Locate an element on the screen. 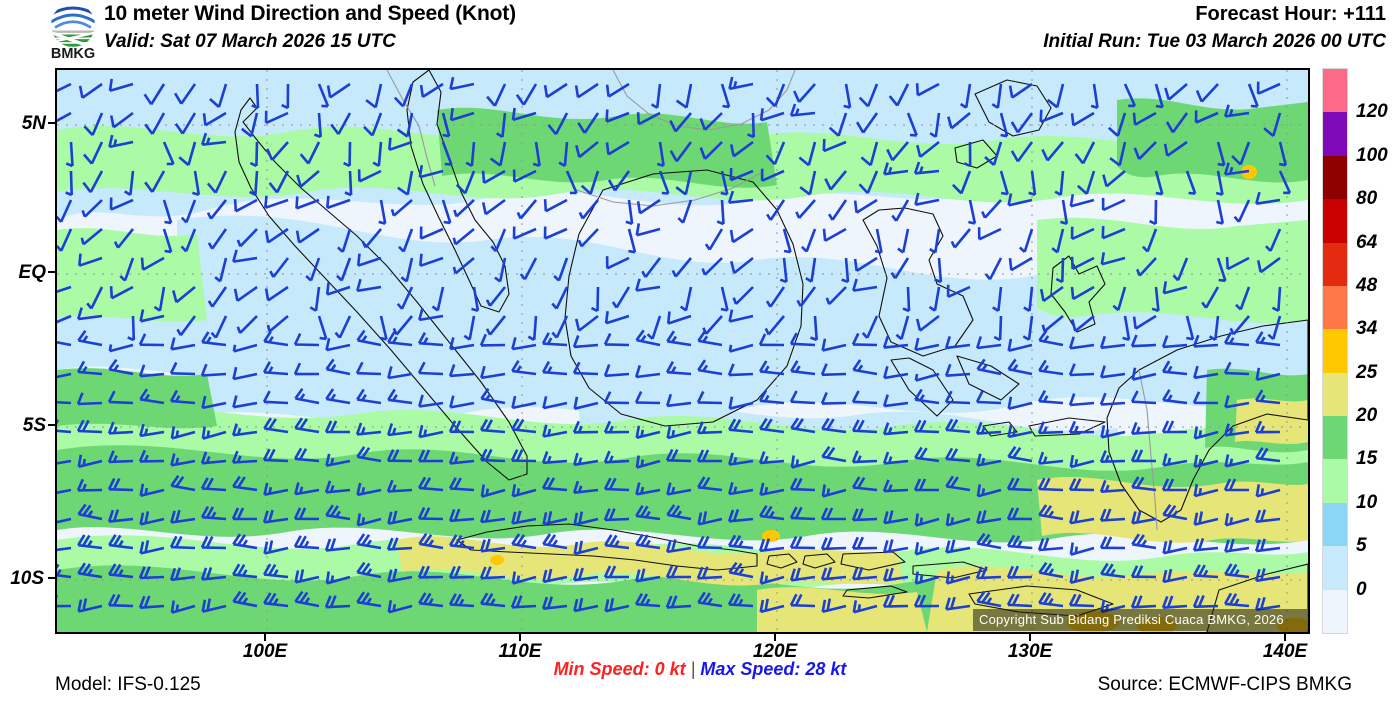 This screenshot has height=709, width=1400. colorbar-tick-10: 10 is located at coordinates (1367, 502).